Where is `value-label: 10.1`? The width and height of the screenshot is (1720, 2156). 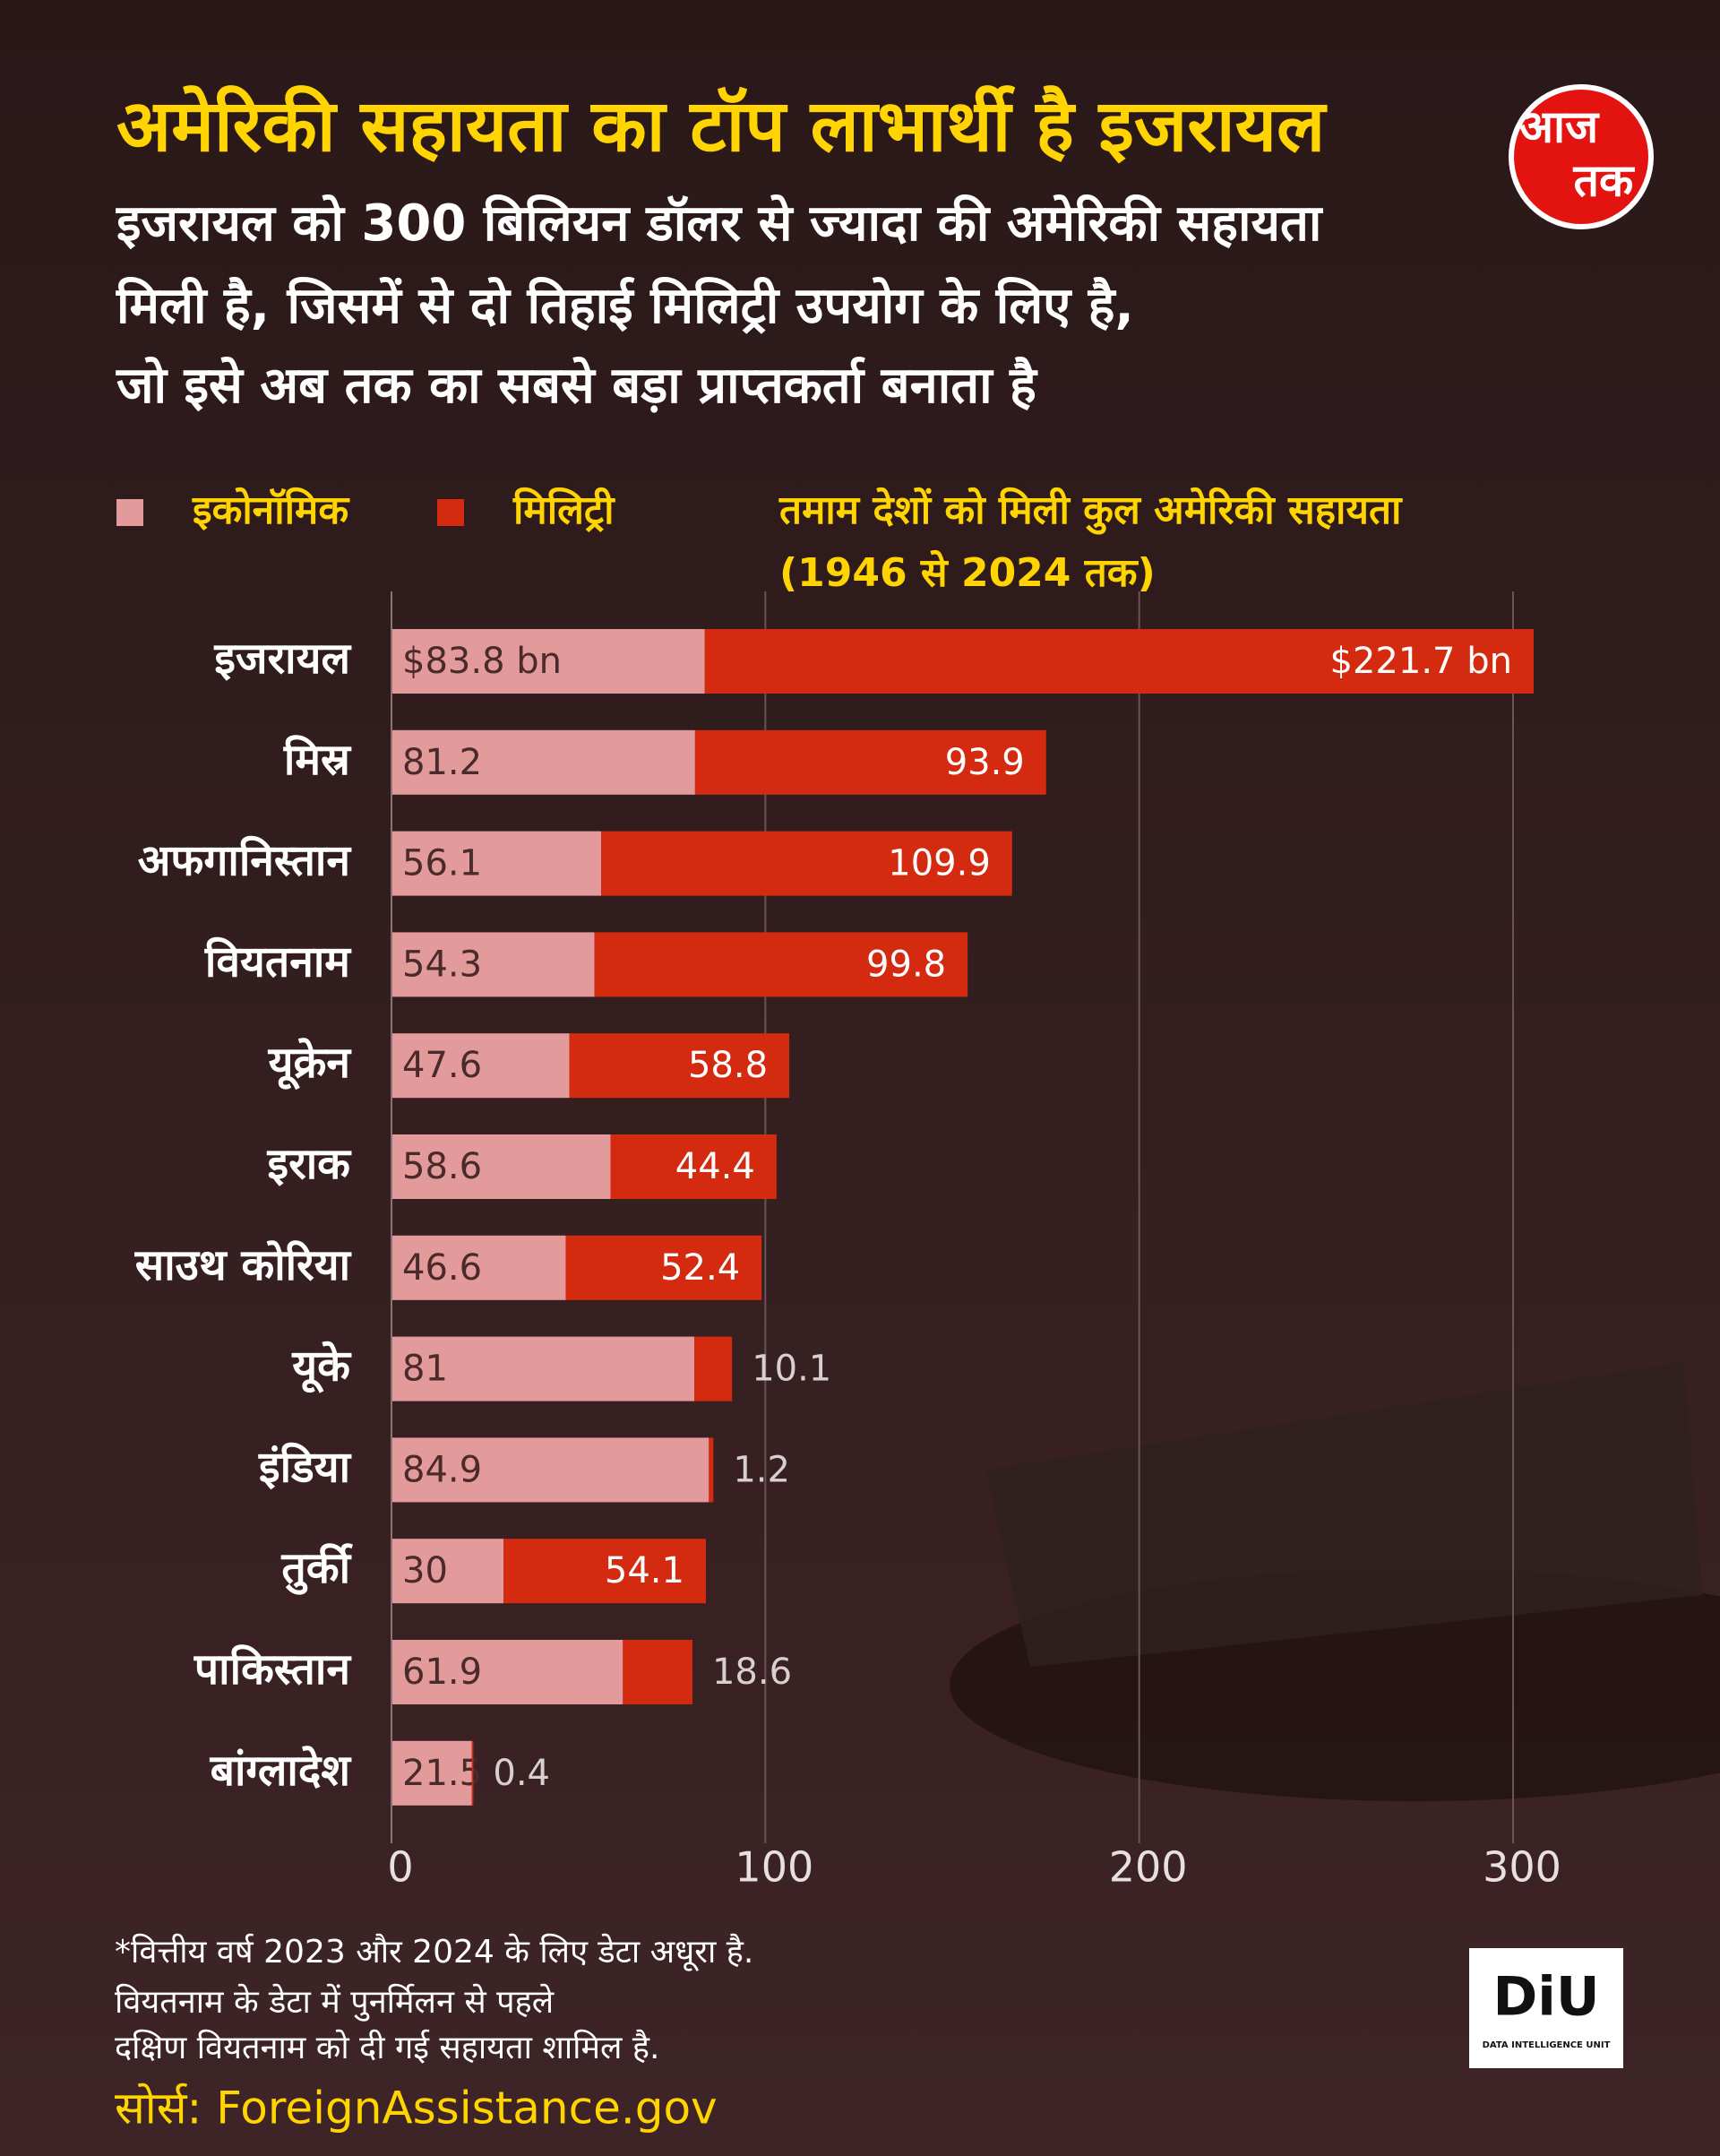 value-label: 10.1 is located at coordinates (791, 1369).